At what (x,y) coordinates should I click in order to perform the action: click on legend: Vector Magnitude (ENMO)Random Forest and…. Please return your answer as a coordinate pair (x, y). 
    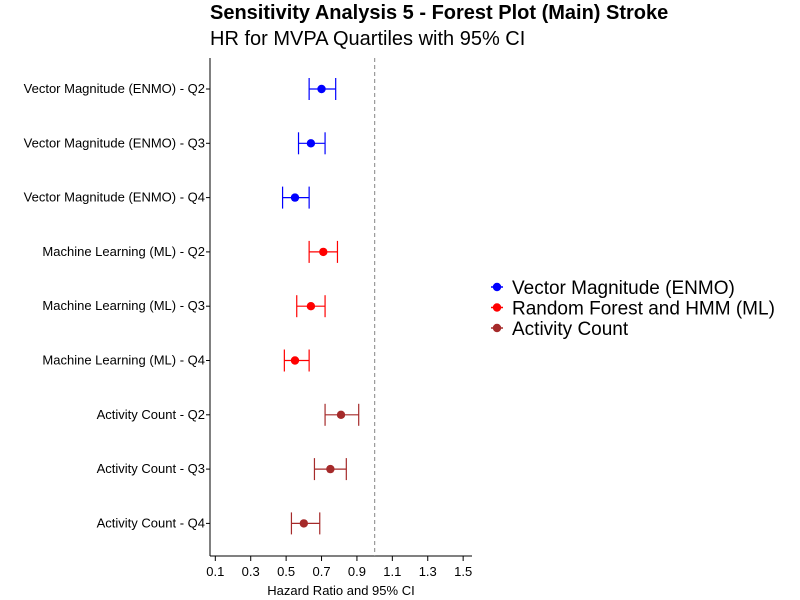
    Looking at the image, I should click on (633, 309).